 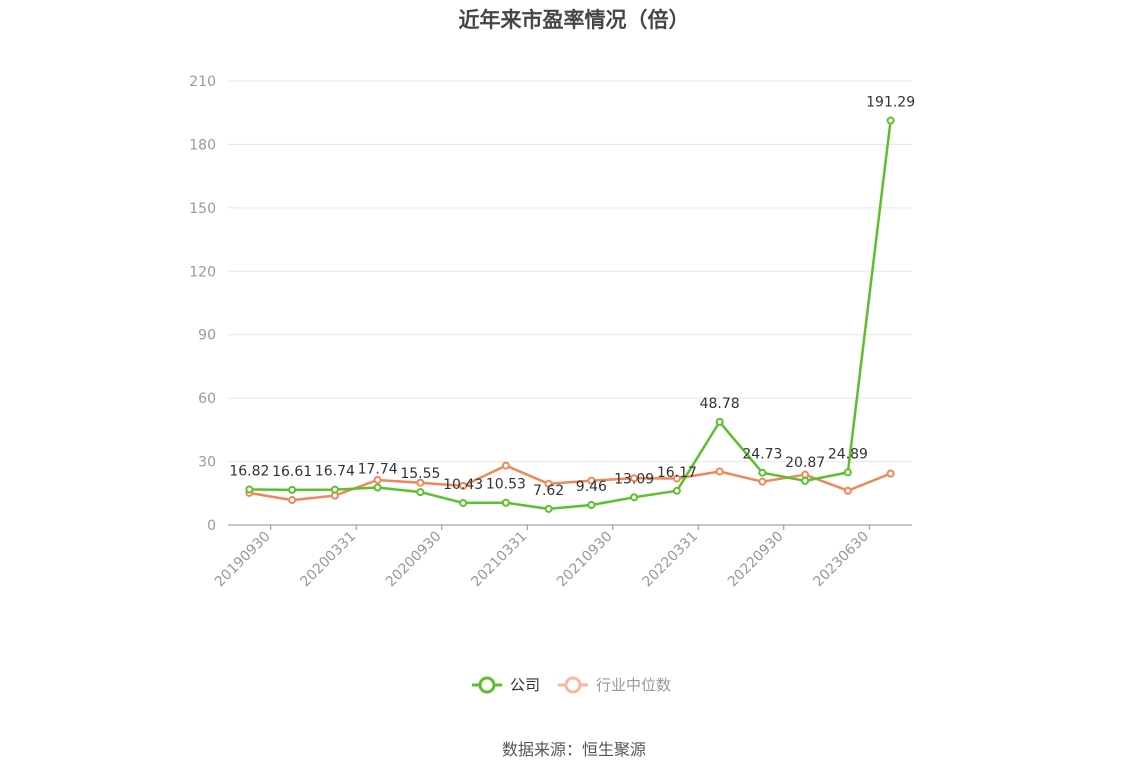 I want to click on x-tick-label: 20200930, so click(x=414, y=560).